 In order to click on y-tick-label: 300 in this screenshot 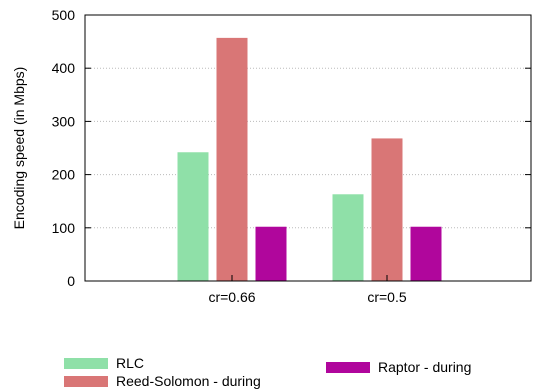, I will do `click(64, 121)`.